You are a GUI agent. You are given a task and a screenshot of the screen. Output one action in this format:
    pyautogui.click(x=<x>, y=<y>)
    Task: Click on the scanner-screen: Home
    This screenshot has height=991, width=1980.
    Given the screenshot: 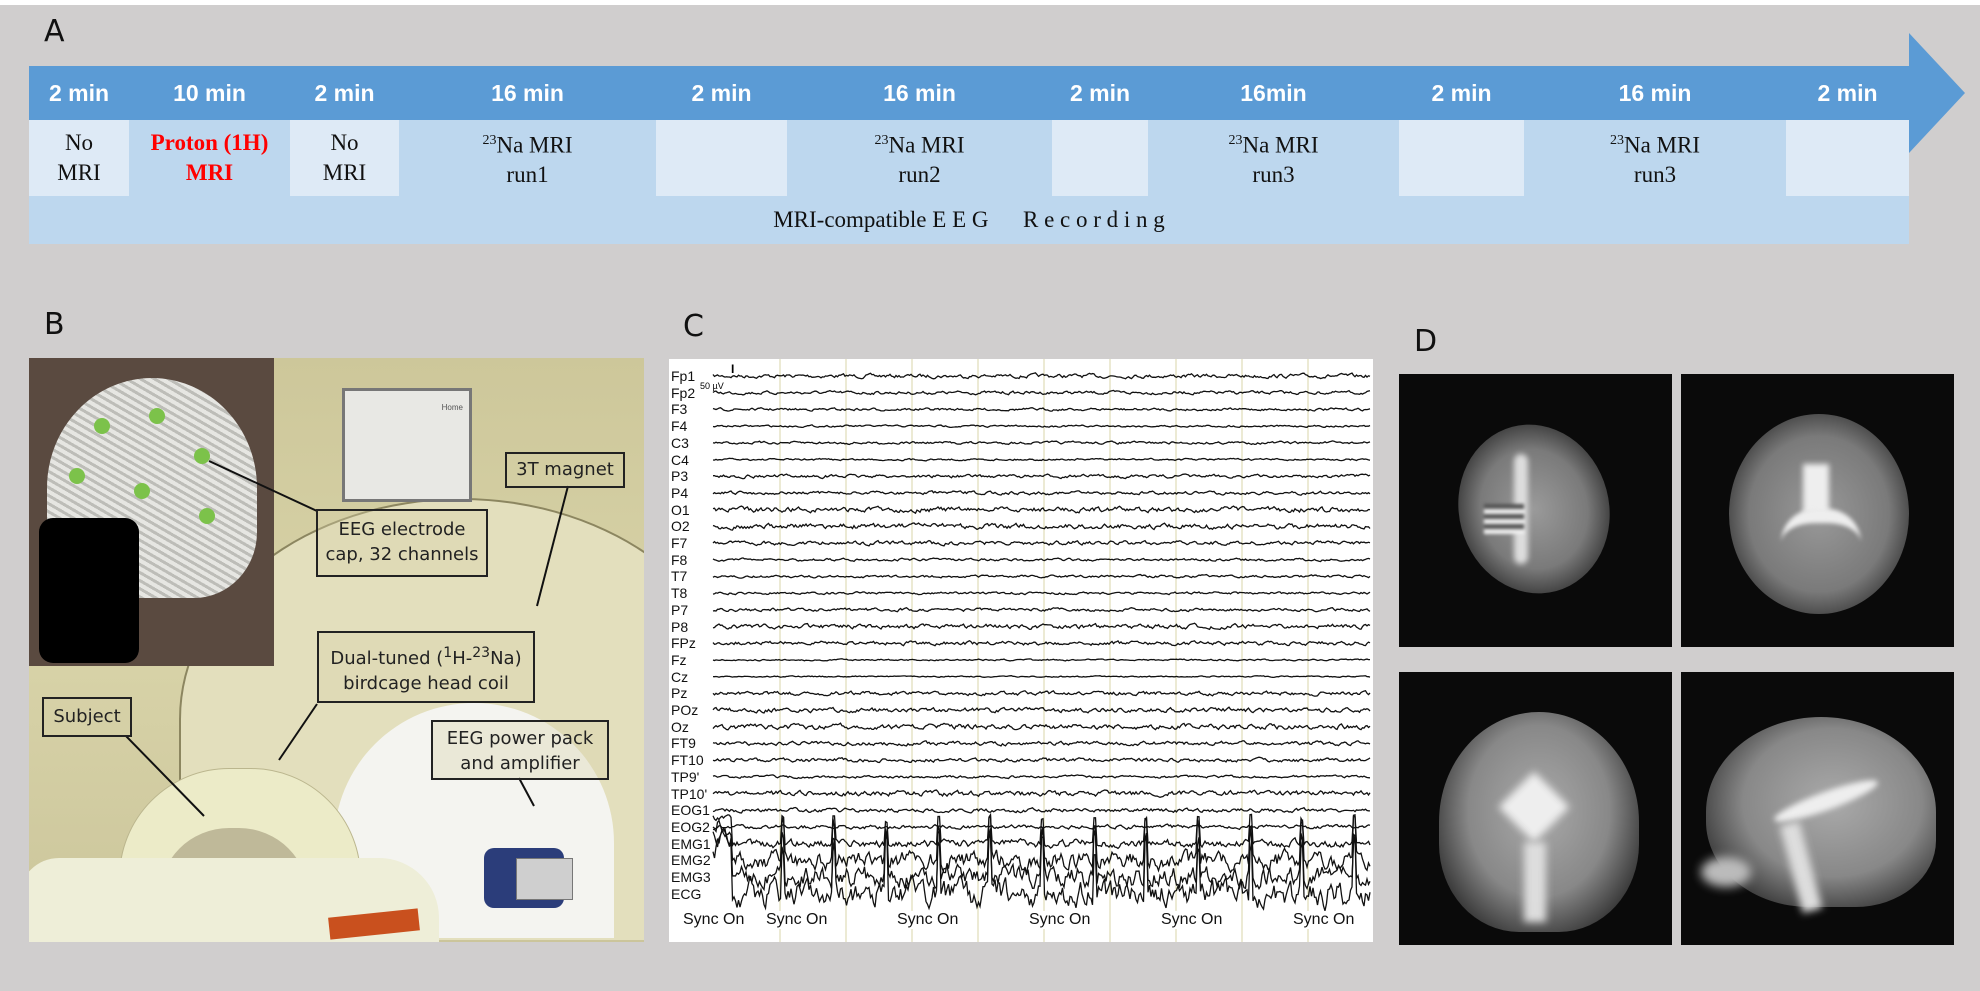 What is the action you would take?
    pyautogui.click(x=407, y=445)
    